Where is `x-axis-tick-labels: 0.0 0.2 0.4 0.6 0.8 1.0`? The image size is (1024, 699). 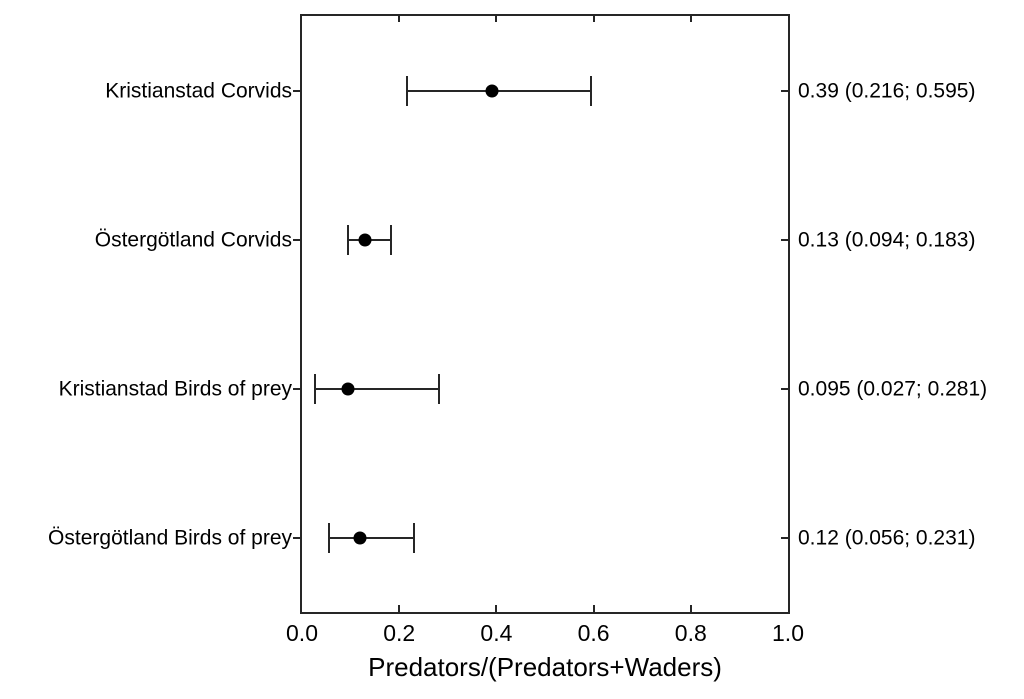
x-axis-tick-labels: 0.0 0.2 0.4 0.6 0.8 1.0 is located at coordinates (545, 634).